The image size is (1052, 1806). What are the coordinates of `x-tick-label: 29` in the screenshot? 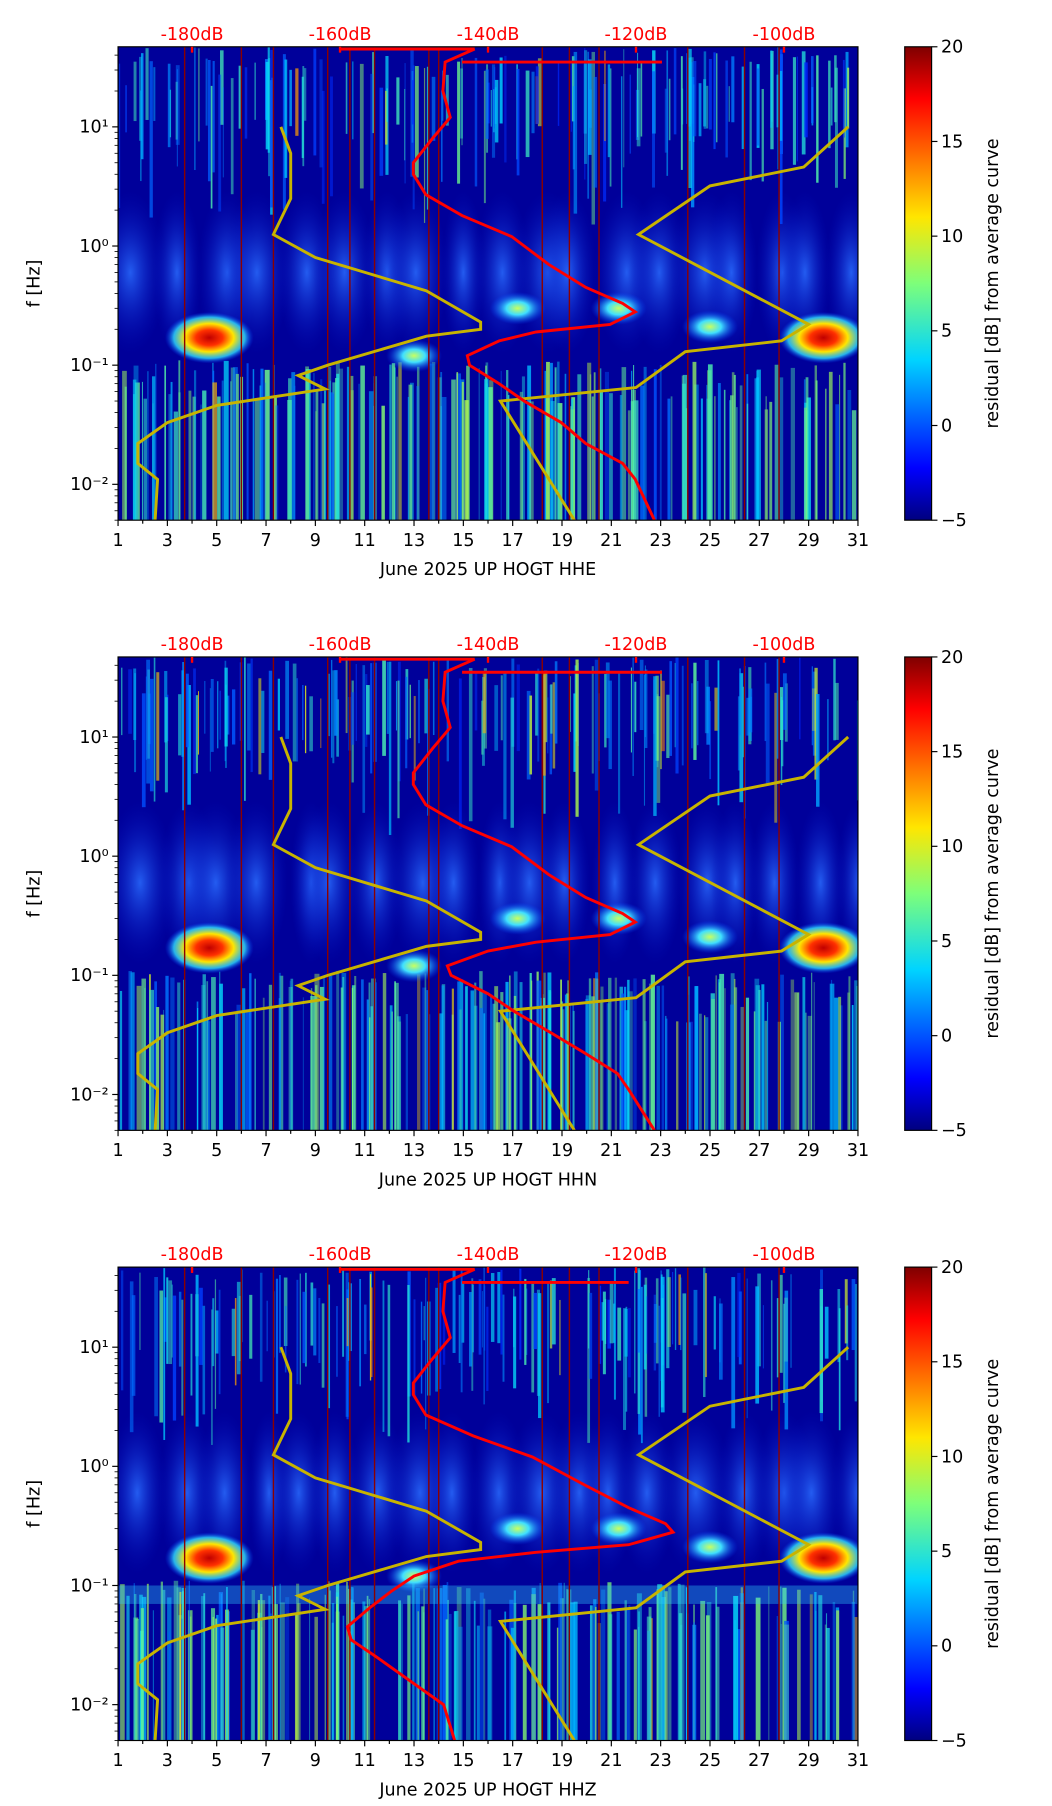 It's located at (808, 541).